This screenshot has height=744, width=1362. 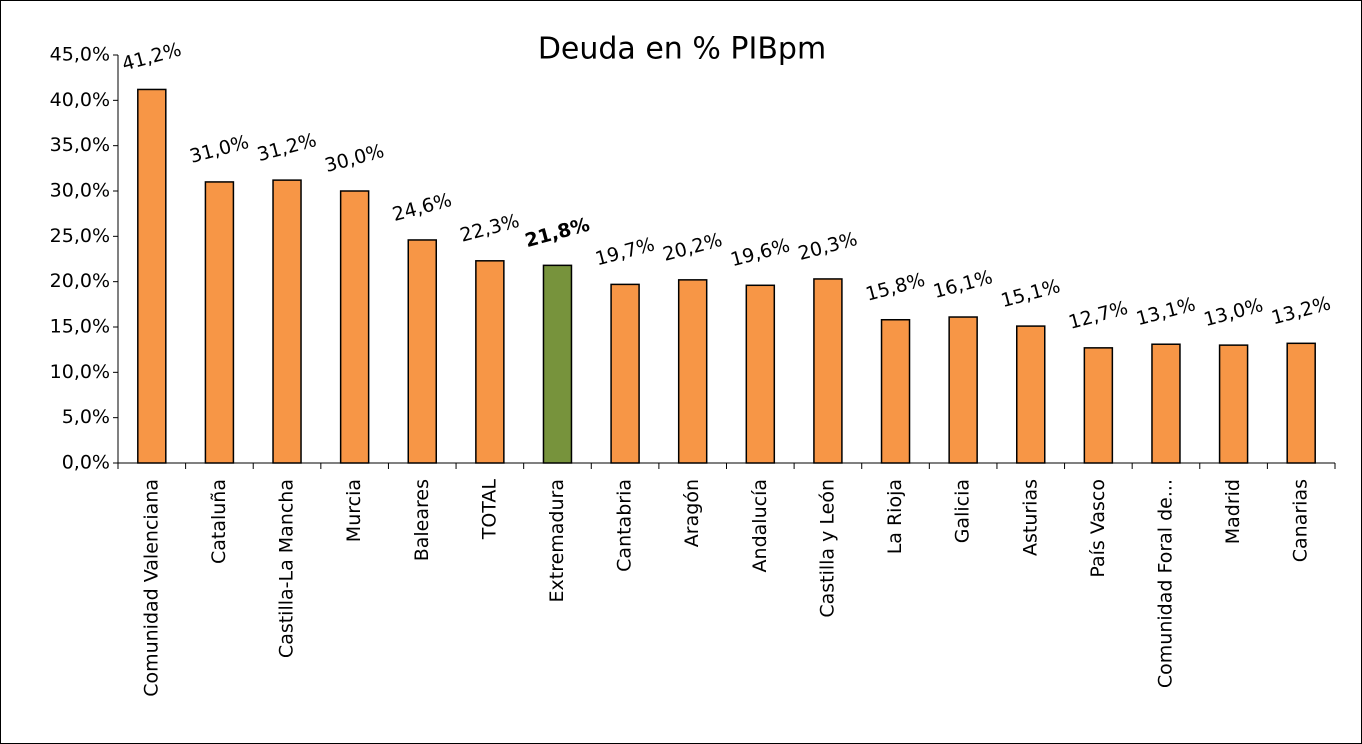 What do you see at coordinates (422, 520) in the screenshot?
I see `x-tick-label: Baleares` at bounding box center [422, 520].